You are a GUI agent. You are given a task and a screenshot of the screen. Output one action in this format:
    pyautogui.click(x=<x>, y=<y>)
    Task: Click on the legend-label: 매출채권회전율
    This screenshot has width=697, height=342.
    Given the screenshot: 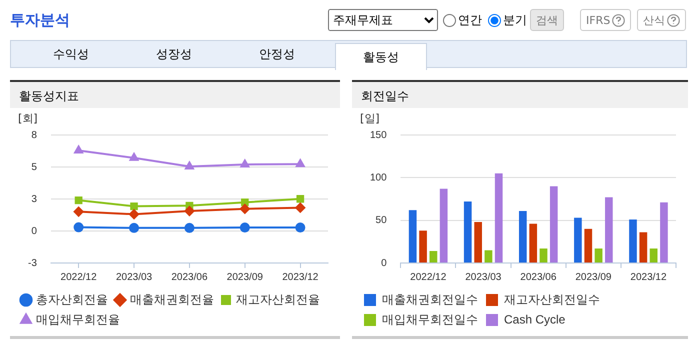 What is the action you would take?
    pyautogui.click(x=172, y=299)
    